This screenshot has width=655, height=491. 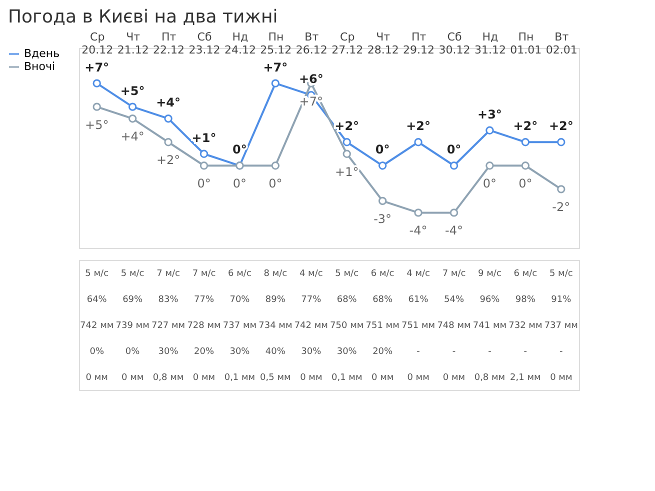 What do you see at coordinates (383, 43) in the screenshot?
I see `x-tick-label: Чт 28.12` at bounding box center [383, 43].